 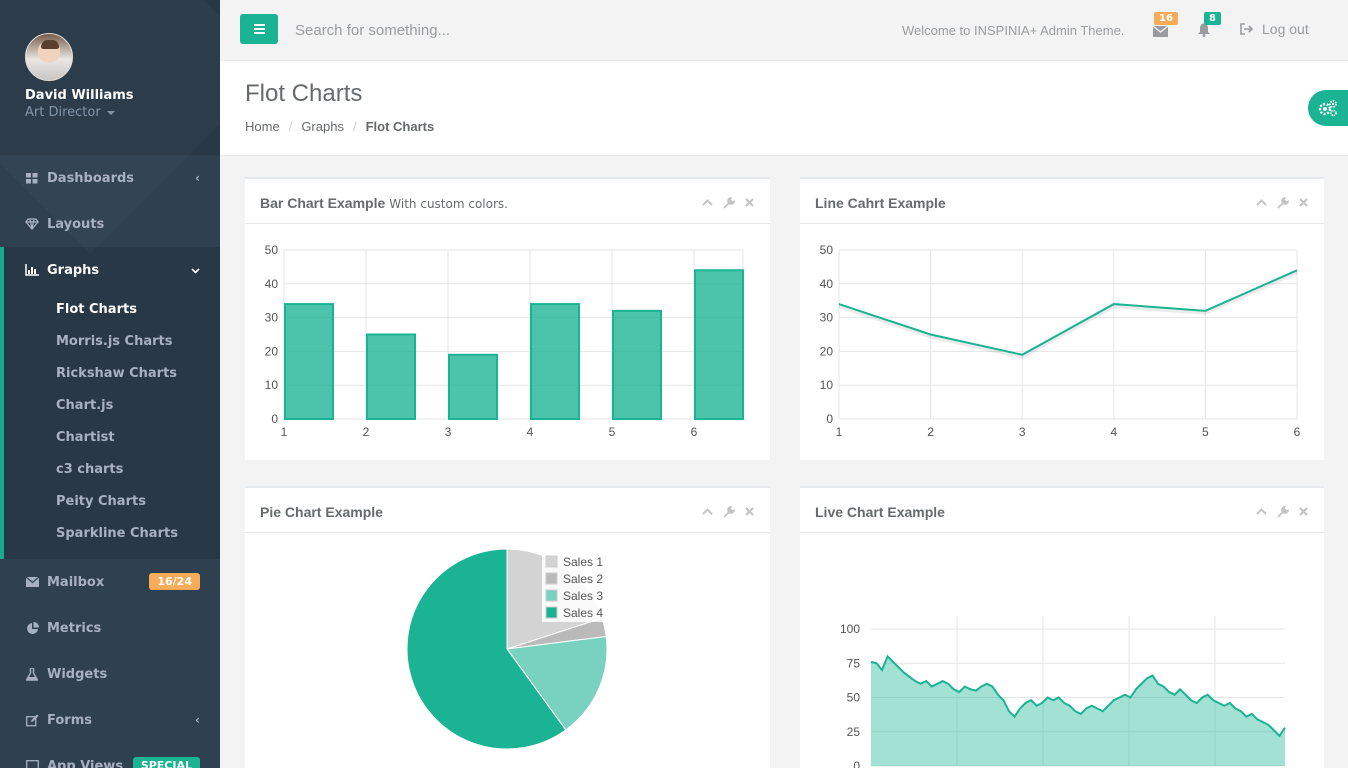 What do you see at coordinates (32, 720) in the screenshot?
I see `edit-icon` at bounding box center [32, 720].